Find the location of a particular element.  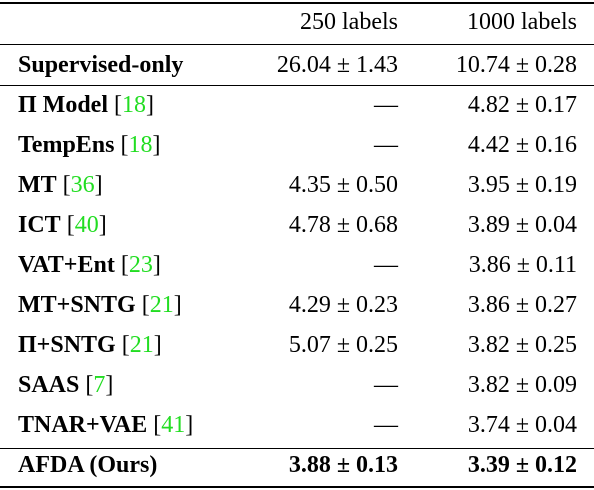

citation-link: 23 is located at coordinates (140, 265).